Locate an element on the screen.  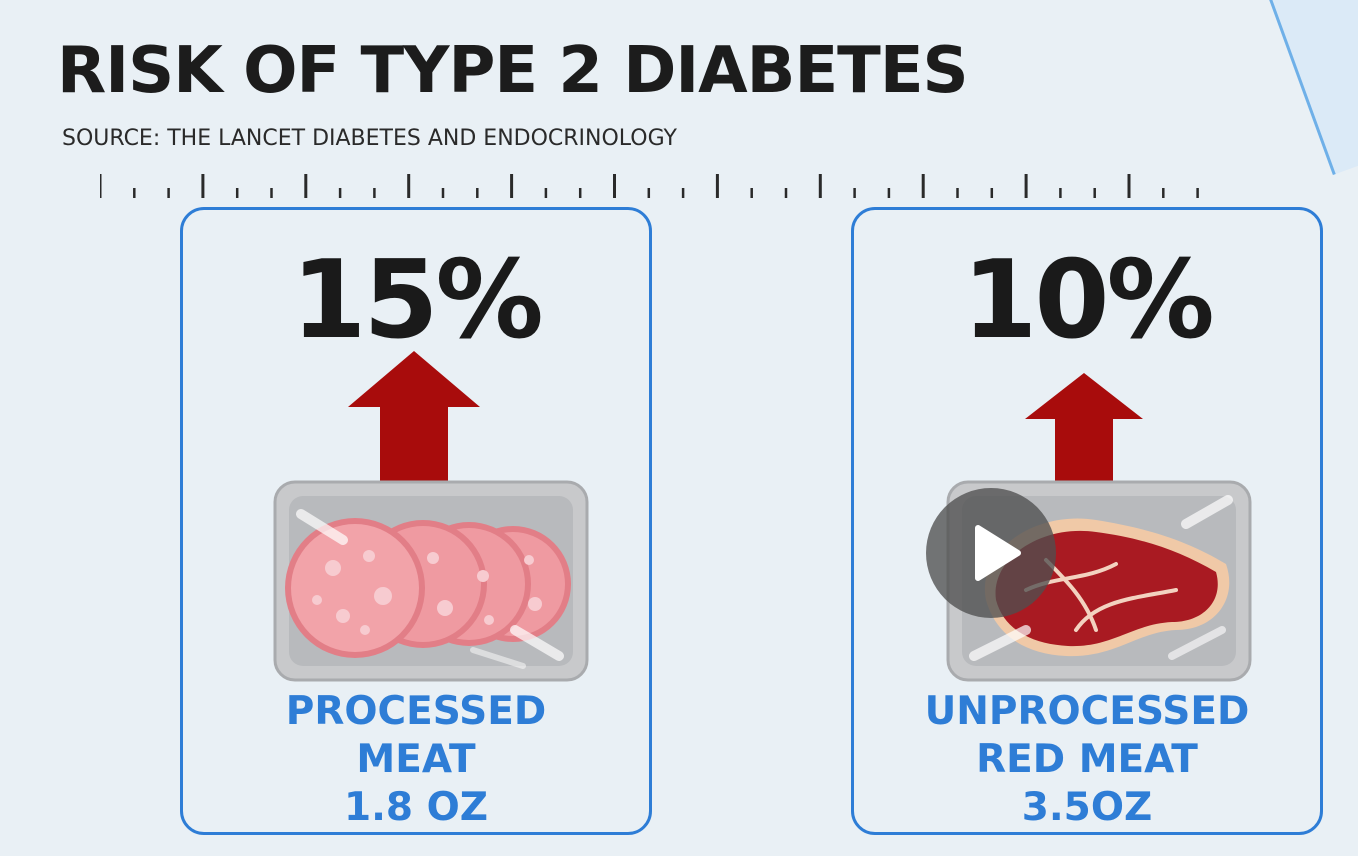
unprocessed-red-meat-percent: 10% is located at coordinates (1088, 300).